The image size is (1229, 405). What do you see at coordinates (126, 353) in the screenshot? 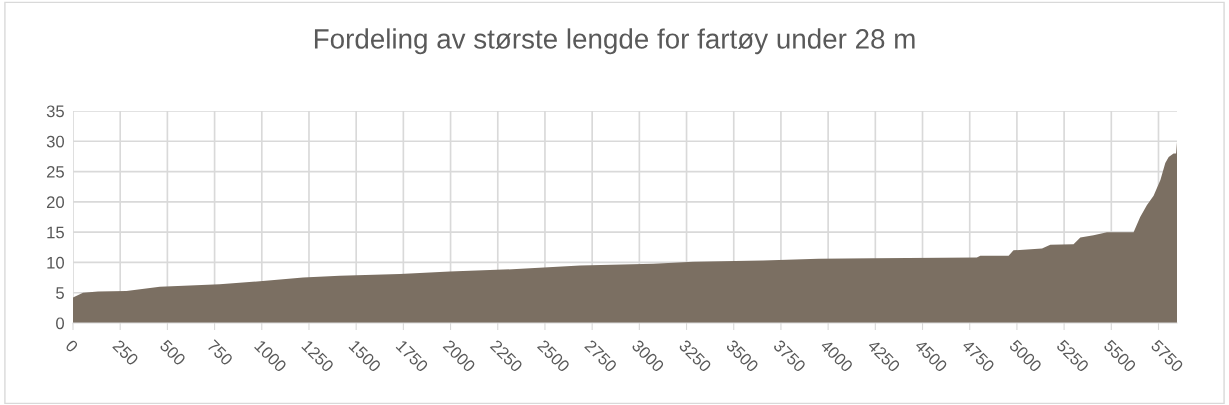
I see `x-tick-label: 250` at bounding box center [126, 353].